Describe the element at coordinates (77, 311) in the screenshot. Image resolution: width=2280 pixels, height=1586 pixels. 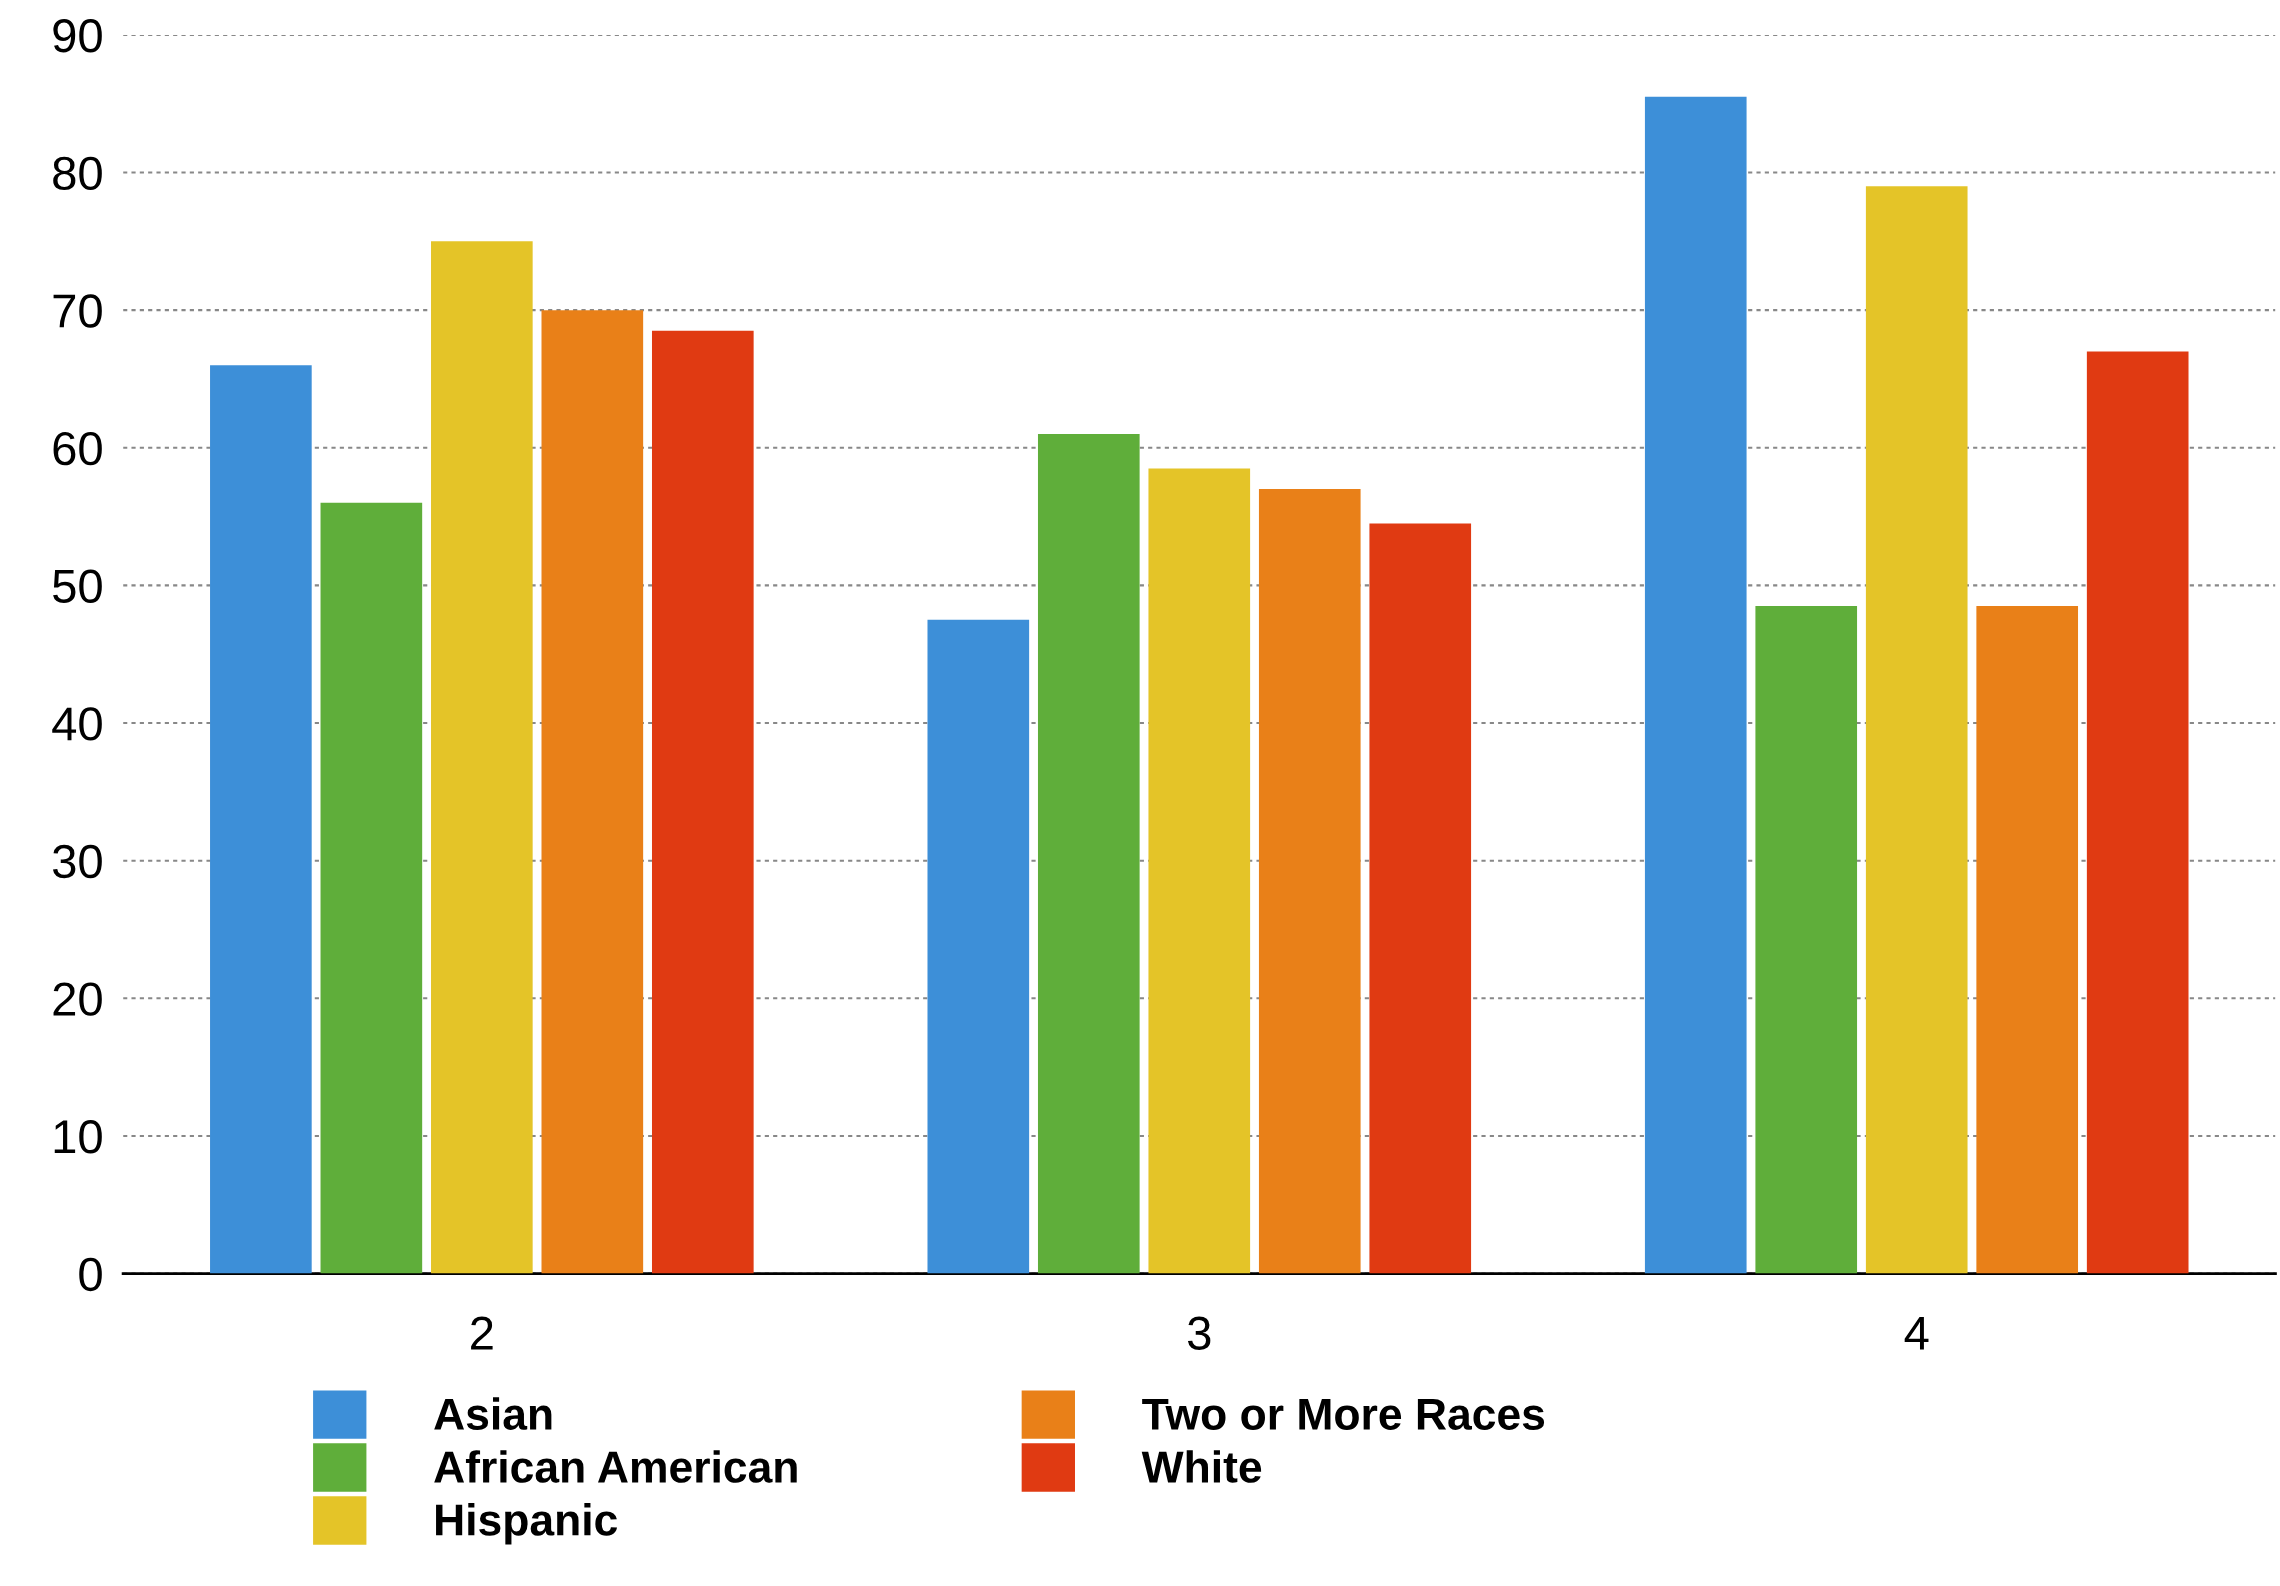
I see `y-tick-label: 70` at that location.